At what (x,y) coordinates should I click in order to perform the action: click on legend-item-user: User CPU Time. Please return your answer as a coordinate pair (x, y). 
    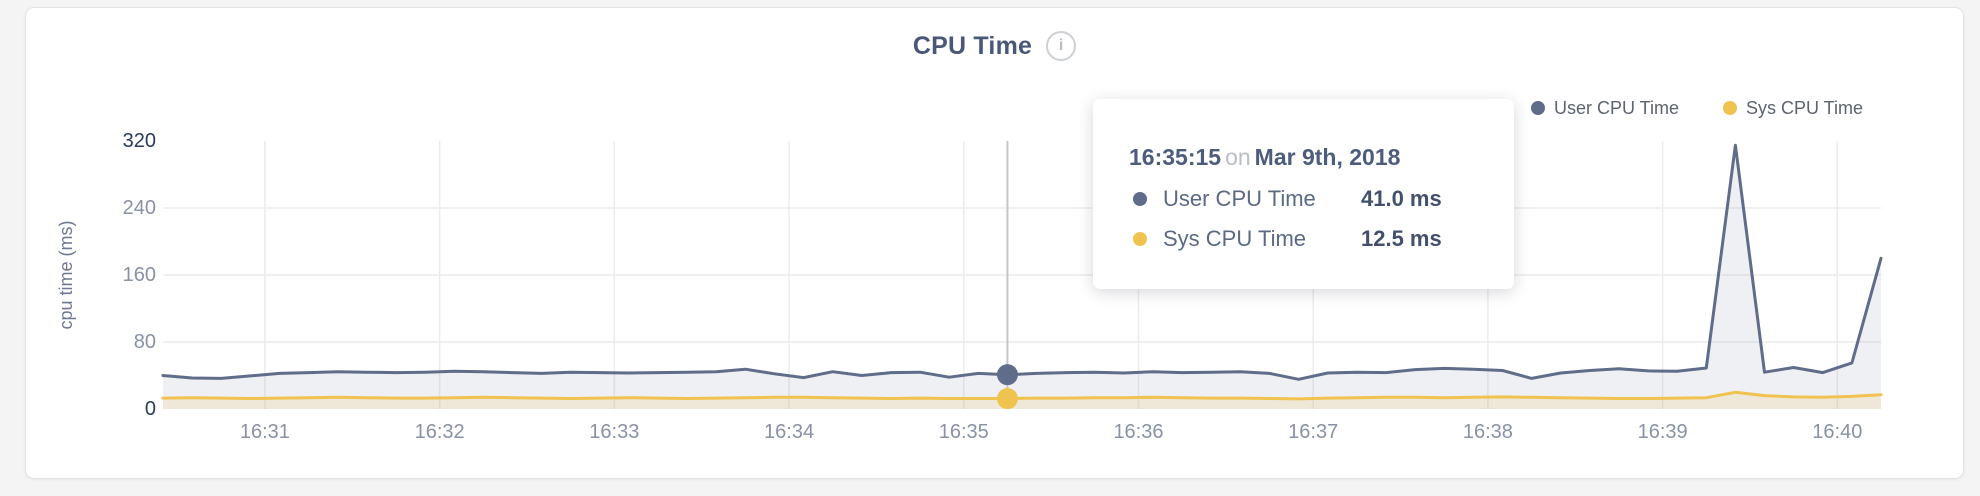
    Looking at the image, I should click on (1604, 108).